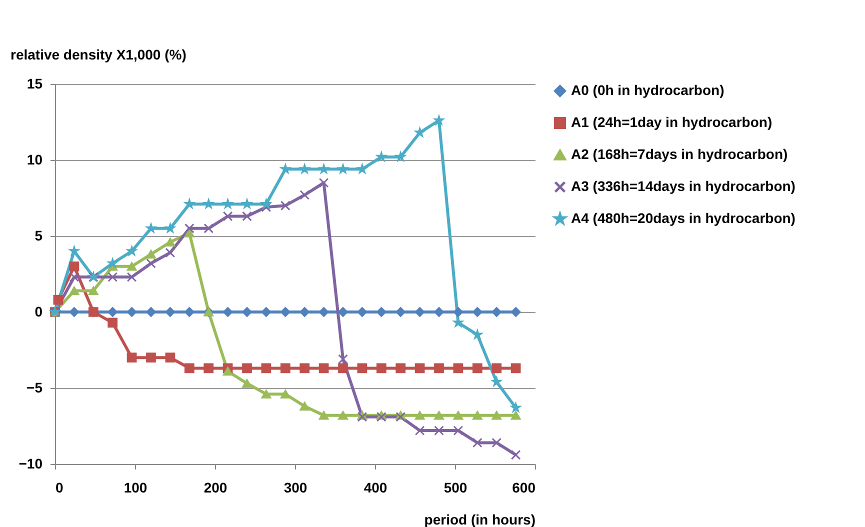 The image size is (865, 527). What do you see at coordinates (34, 160) in the screenshot?
I see `y-tick-label: 10` at bounding box center [34, 160].